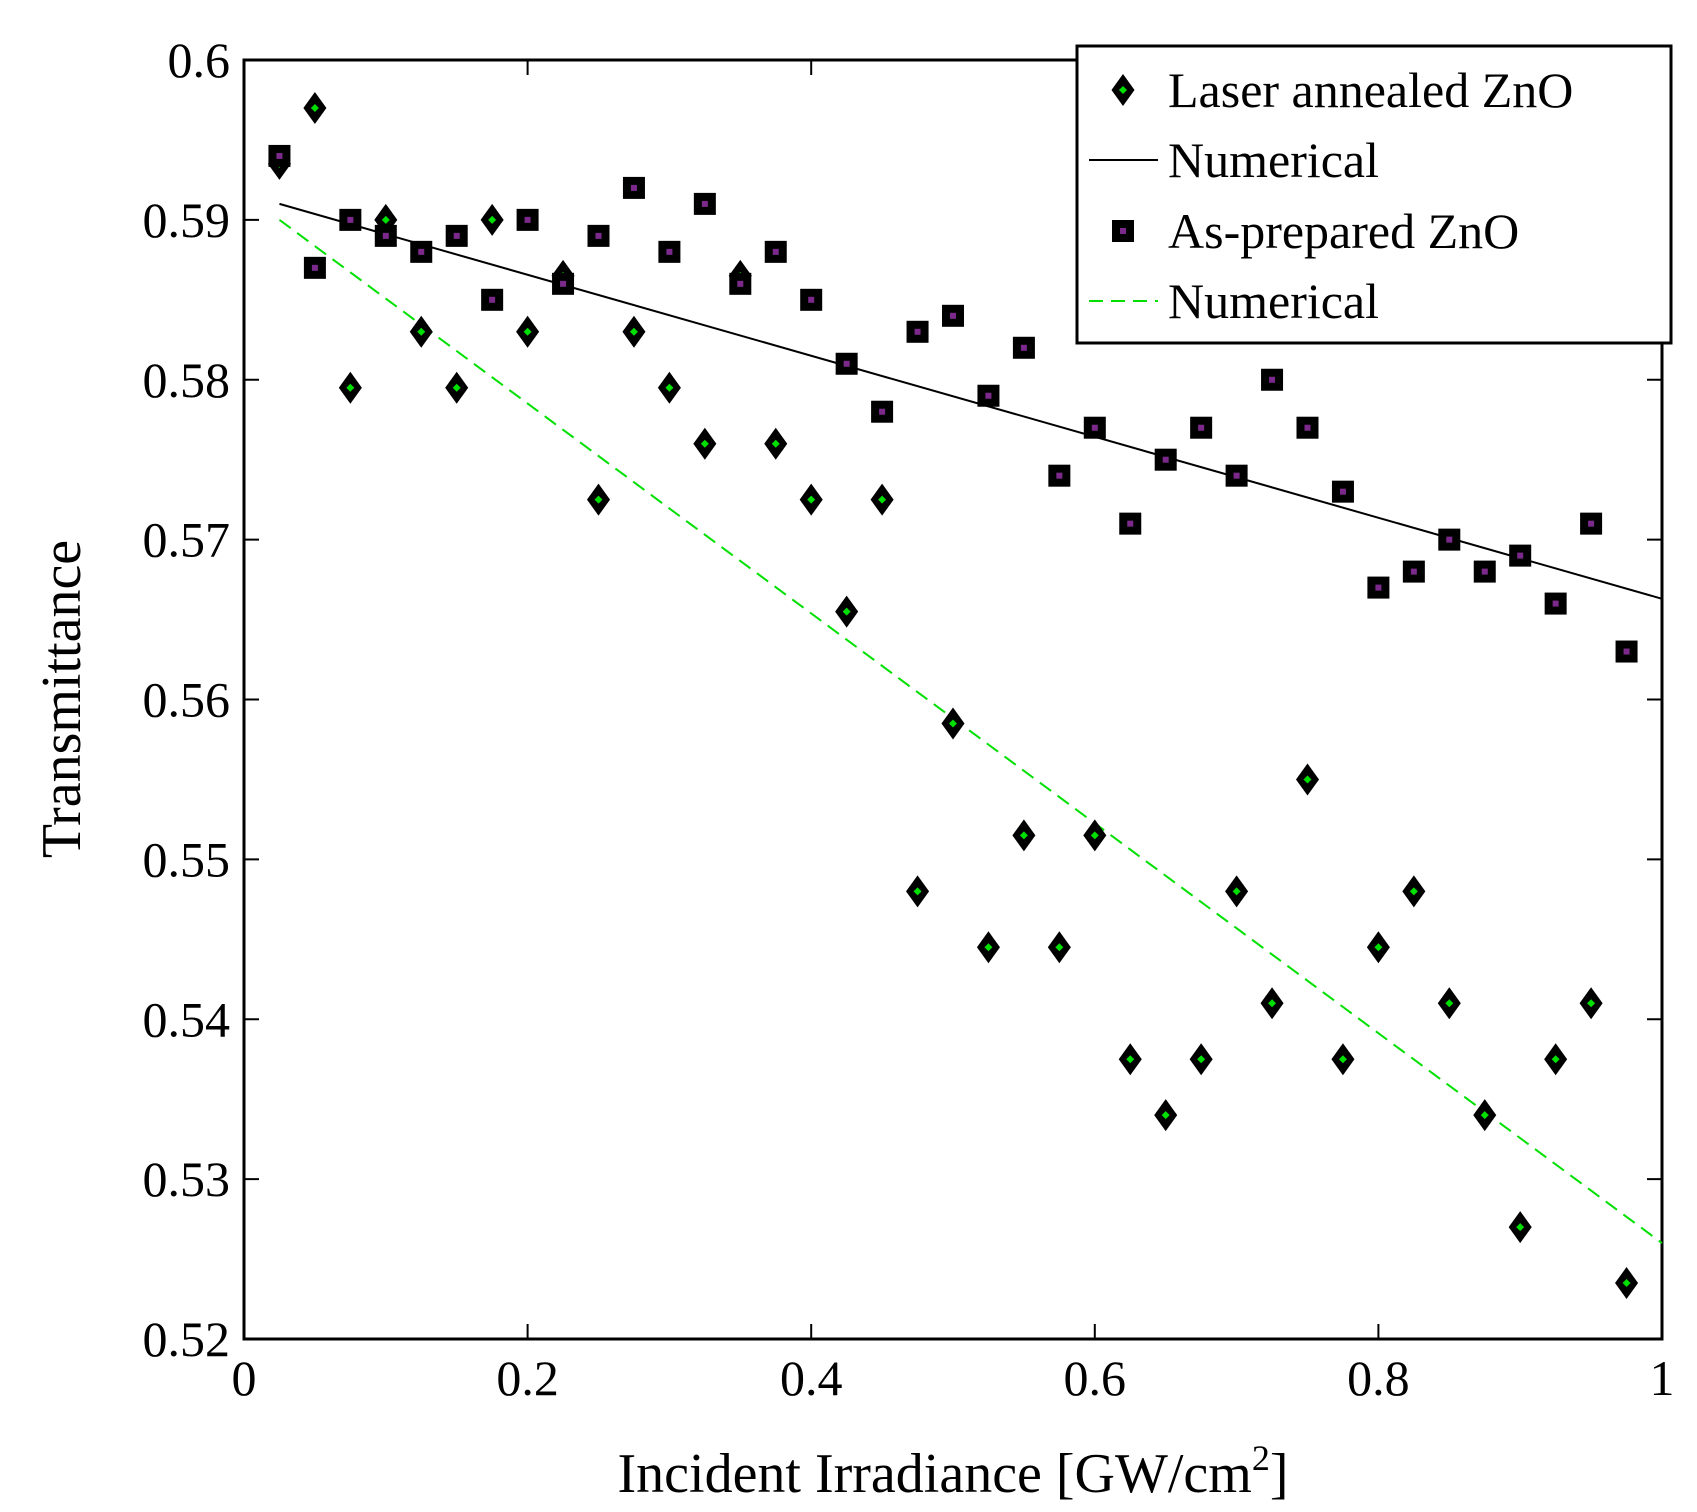 The width and height of the screenshot is (1697, 1512). What do you see at coordinates (187, 540) in the screenshot?
I see `y-tick-label: 0.57` at bounding box center [187, 540].